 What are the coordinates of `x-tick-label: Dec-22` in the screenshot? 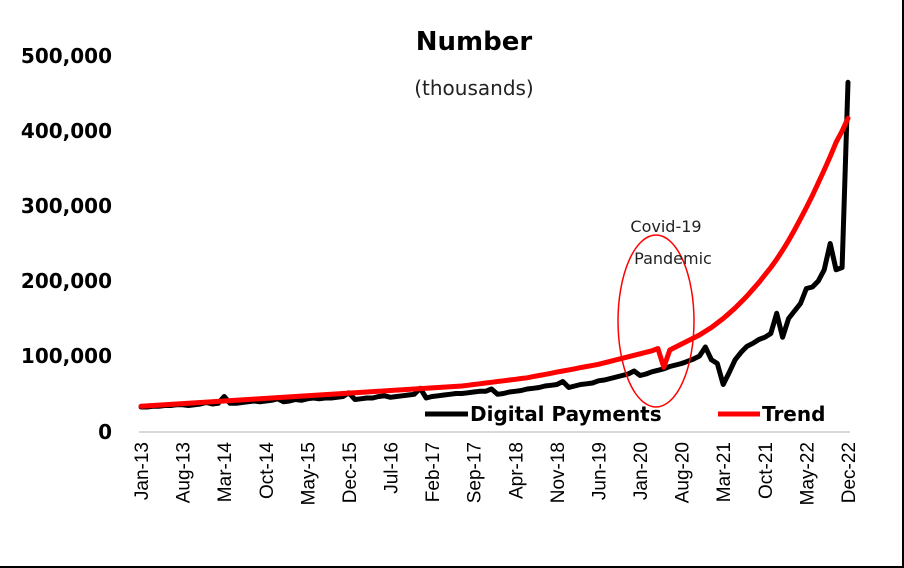 It's located at (849, 472).